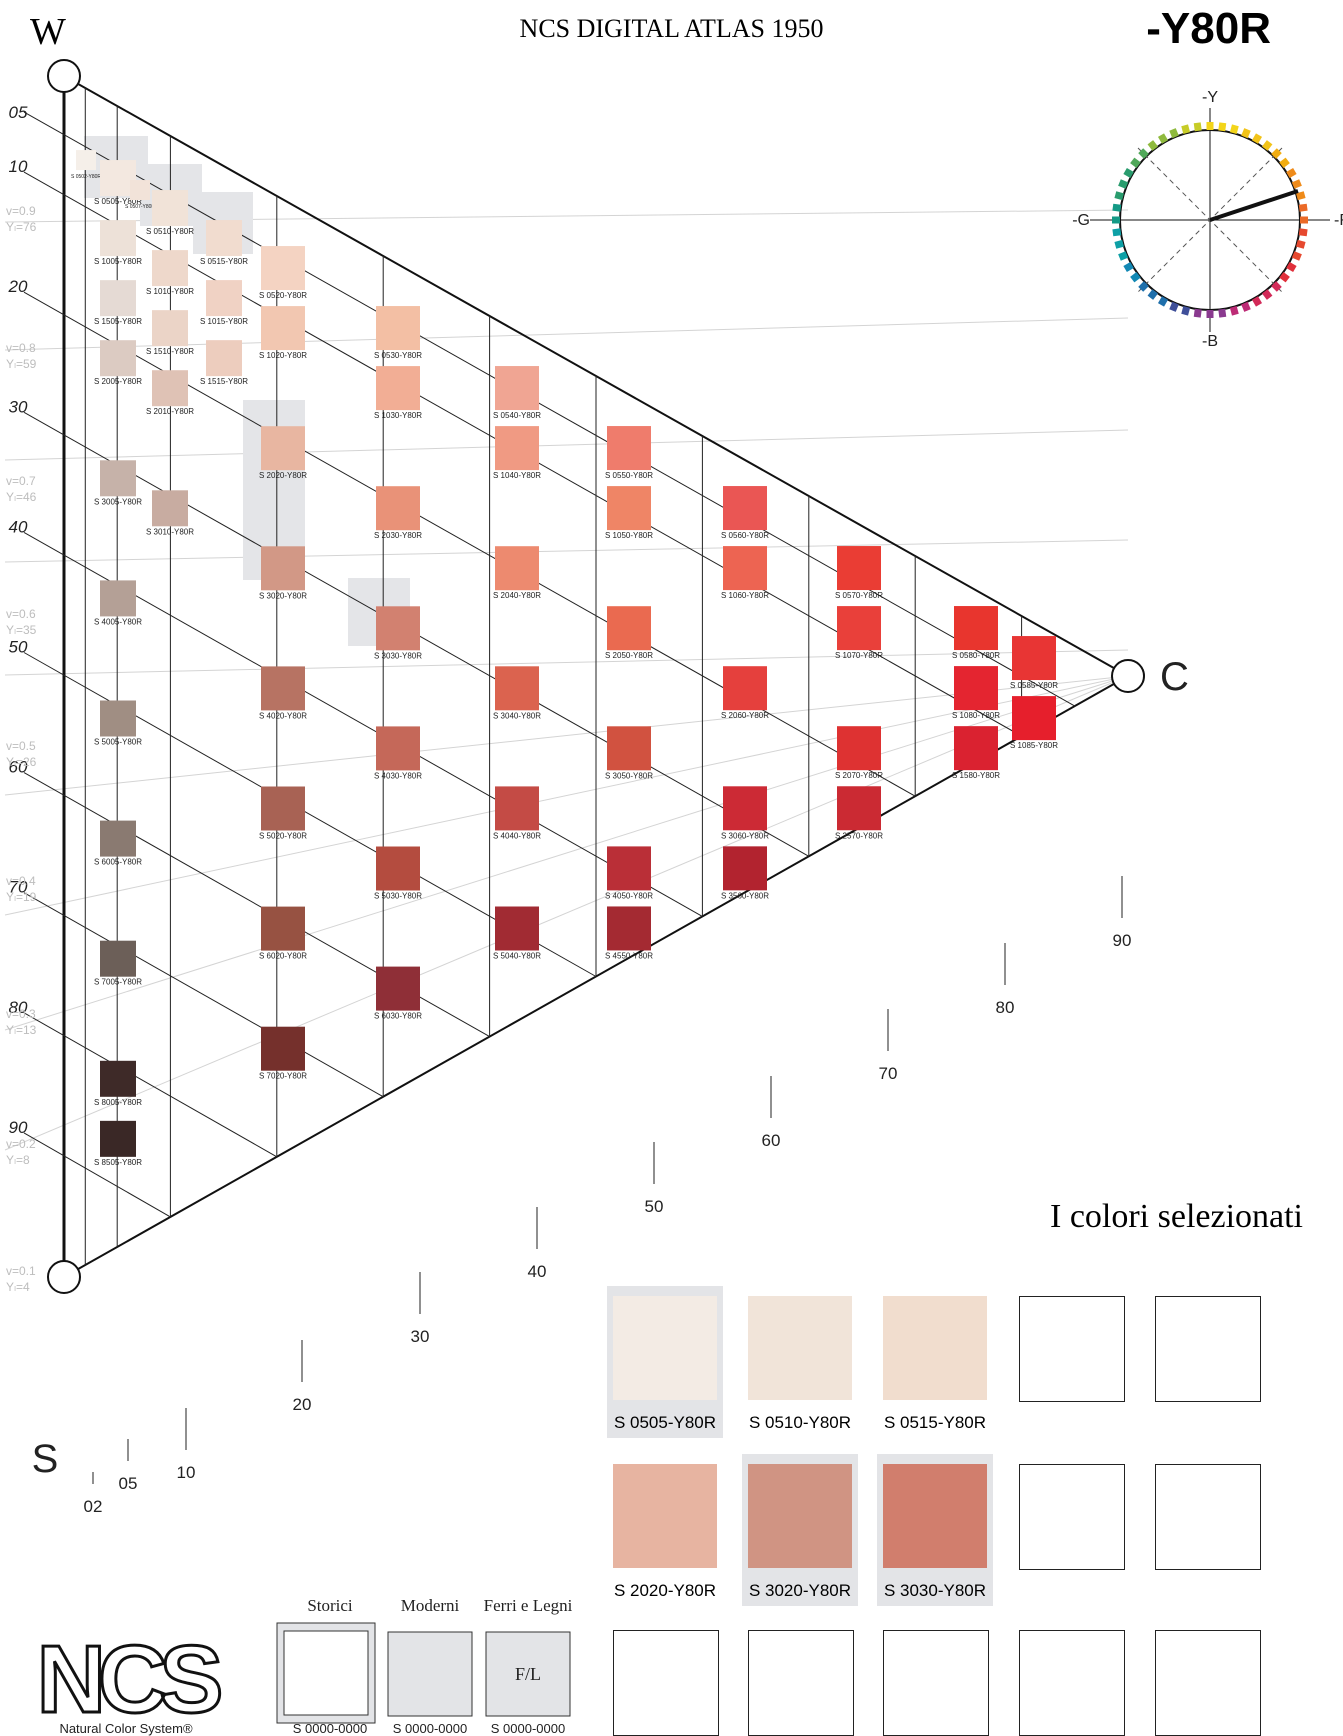  What do you see at coordinates (283, 475) in the screenshot?
I see `swatch-code: S 2020-Y80R` at bounding box center [283, 475].